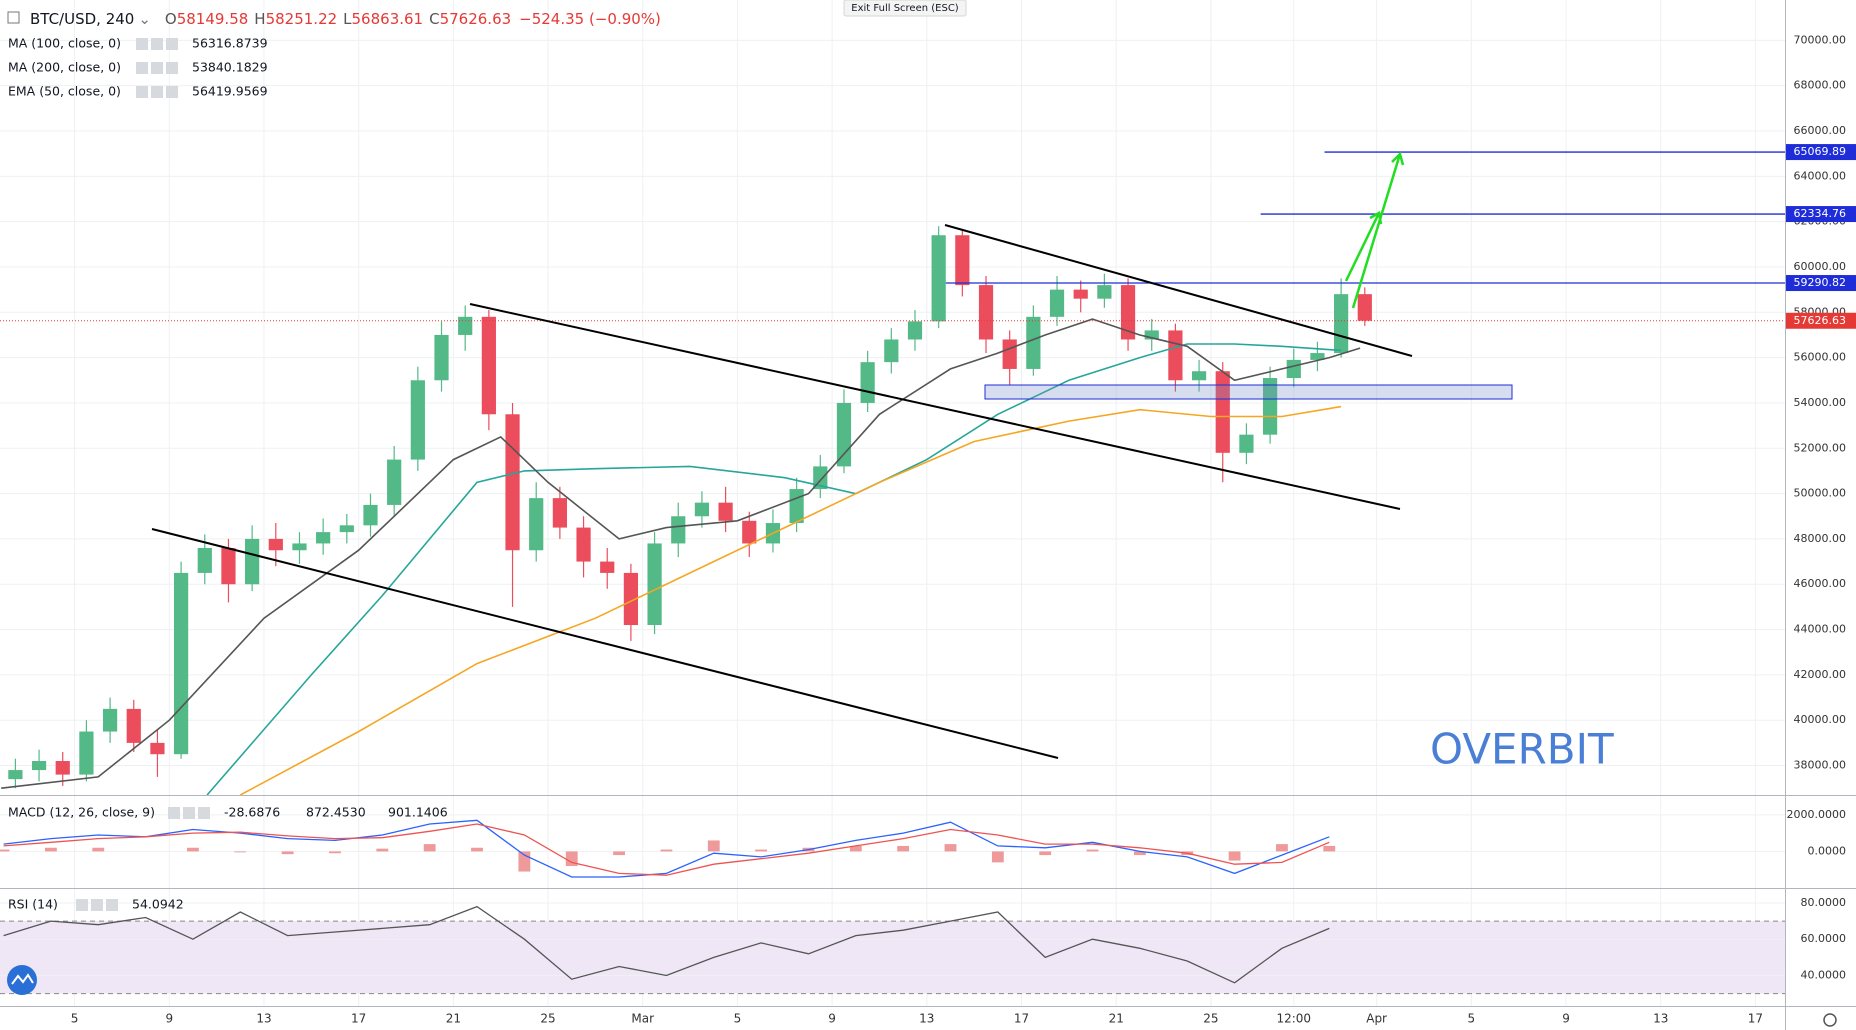 The image size is (1856, 1030). What do you see at coordinates (1248, 392) in the screenshot?
I see `zone-box` at bounding box center [1248, 392].